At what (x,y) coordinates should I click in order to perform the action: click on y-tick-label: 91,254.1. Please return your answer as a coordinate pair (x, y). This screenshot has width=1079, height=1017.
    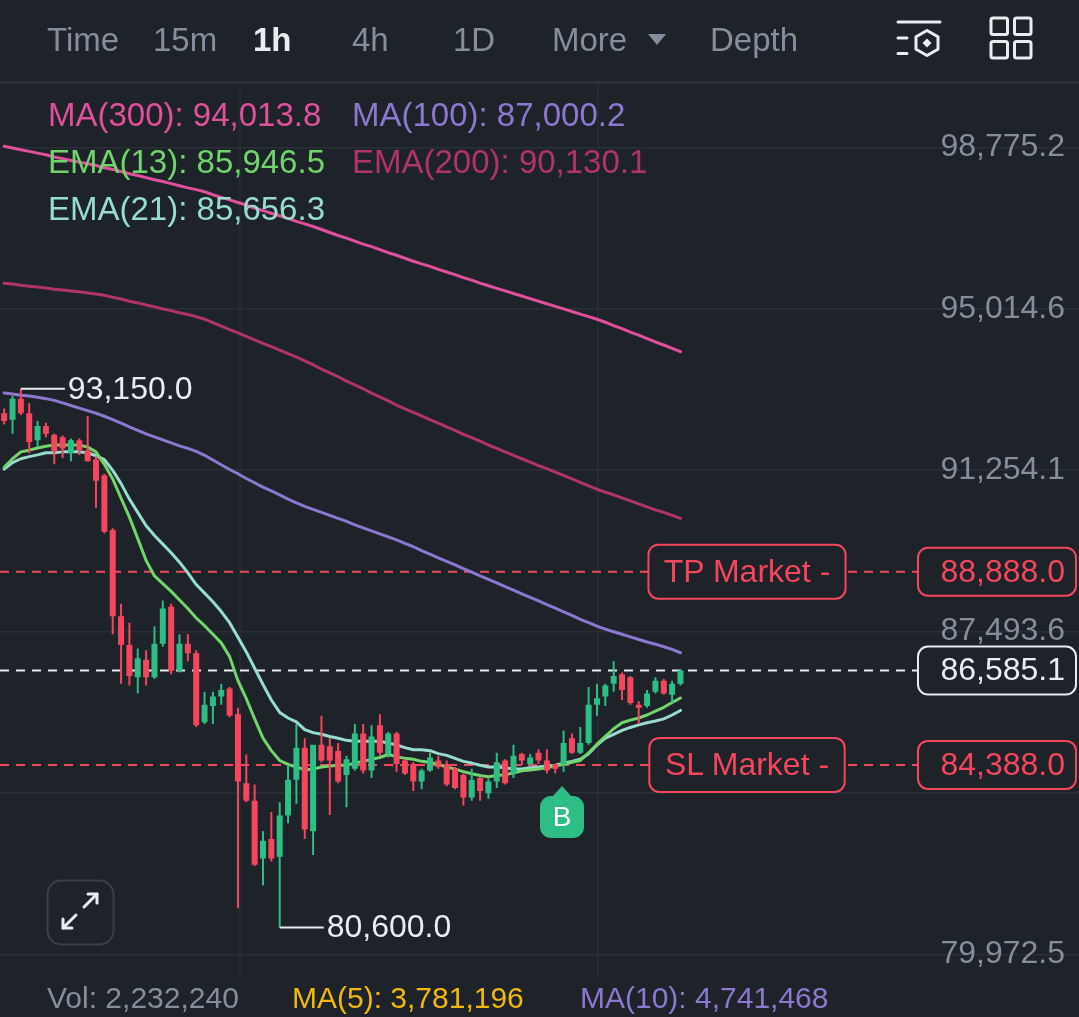
    Looking at the image, I should click on (1002, 467).